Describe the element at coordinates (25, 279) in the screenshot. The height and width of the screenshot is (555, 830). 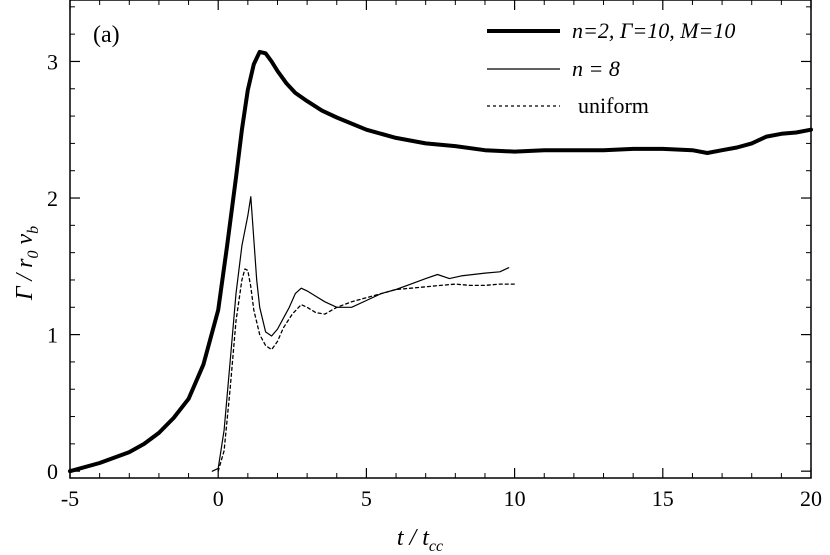
I see `y-axis-label-part1: Γ / r` at that location.